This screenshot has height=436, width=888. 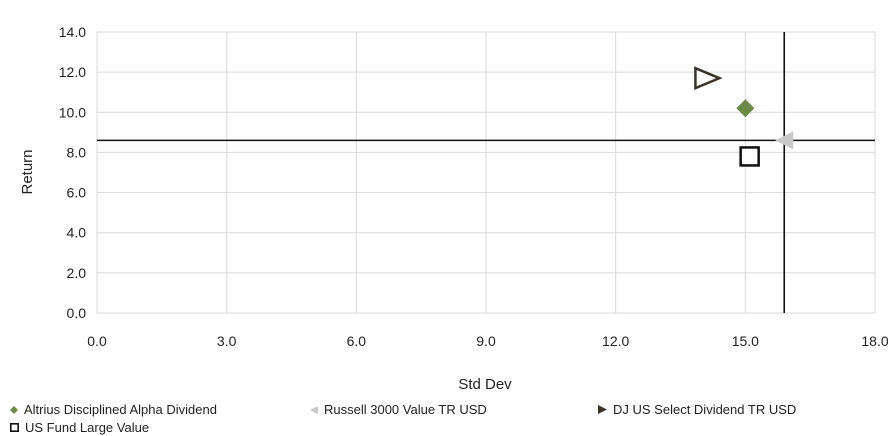 I want to click on x-tick-label: 15.0, so click(x=745, y=341).